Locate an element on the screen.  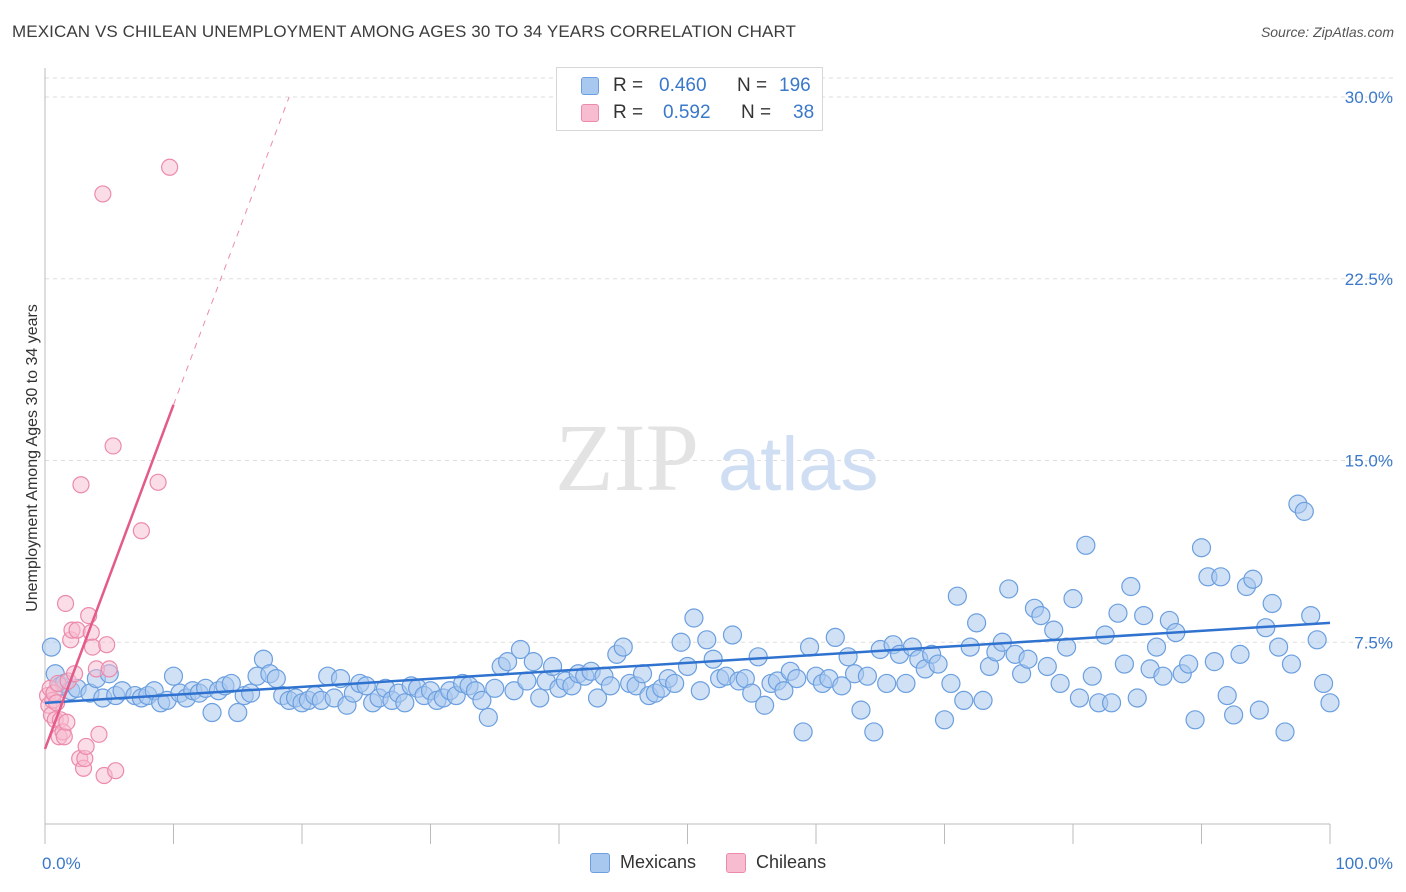
n-value: 38 is located at coordinates (804, 112).